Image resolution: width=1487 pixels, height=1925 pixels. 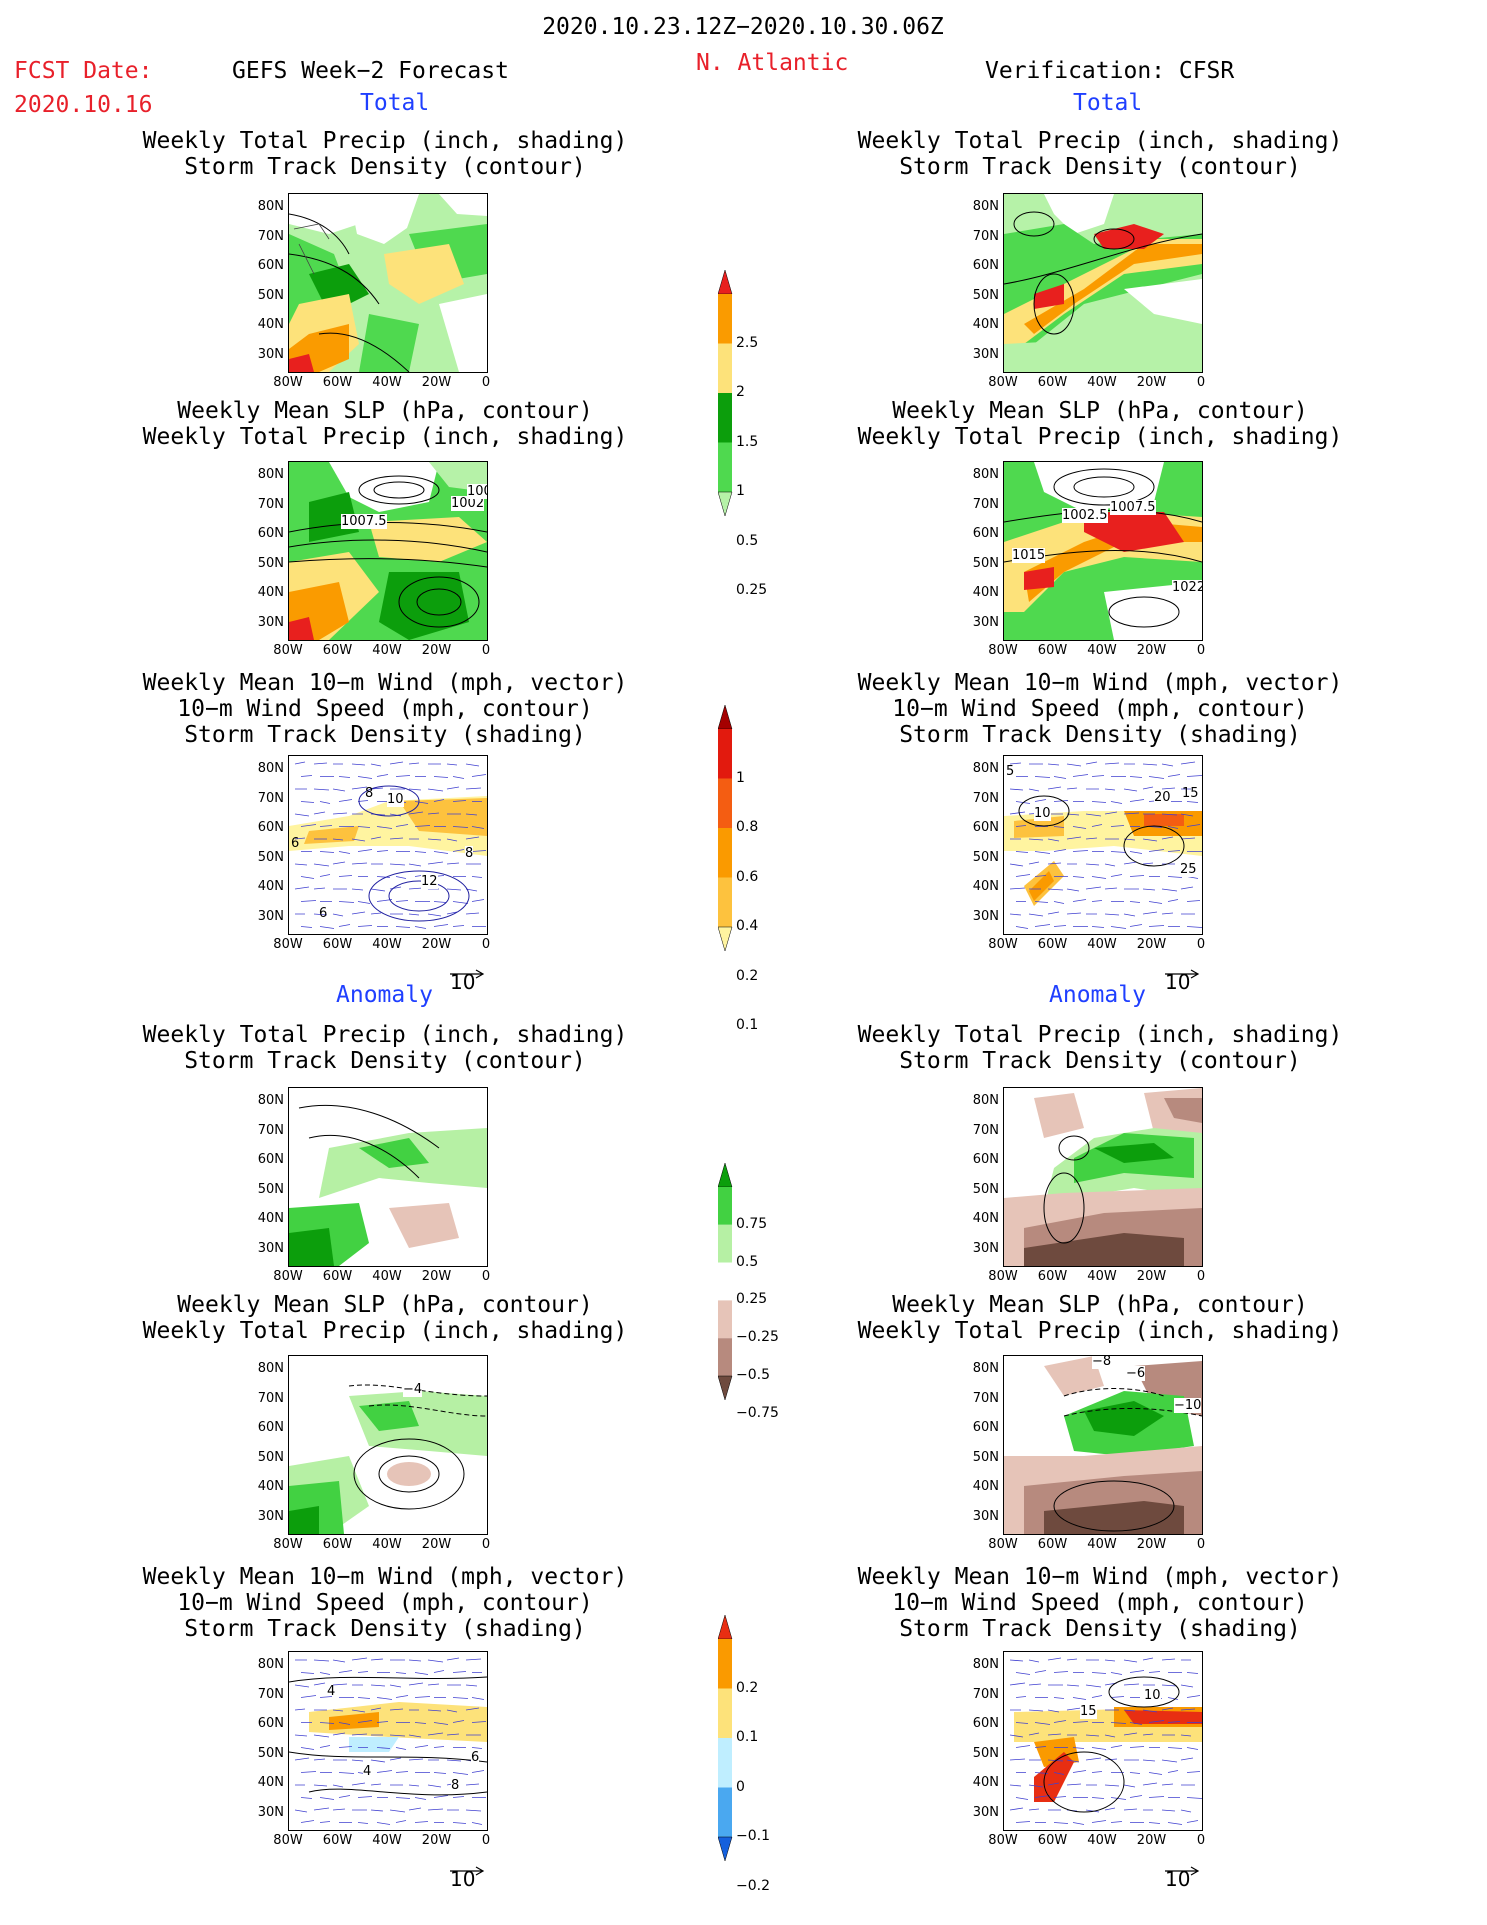 What do you see at coordinates (1182, 1874) in the screenshot?
I see `vector-ref-panel6-cfsr: 10` at bounding box center [1182, 1874].